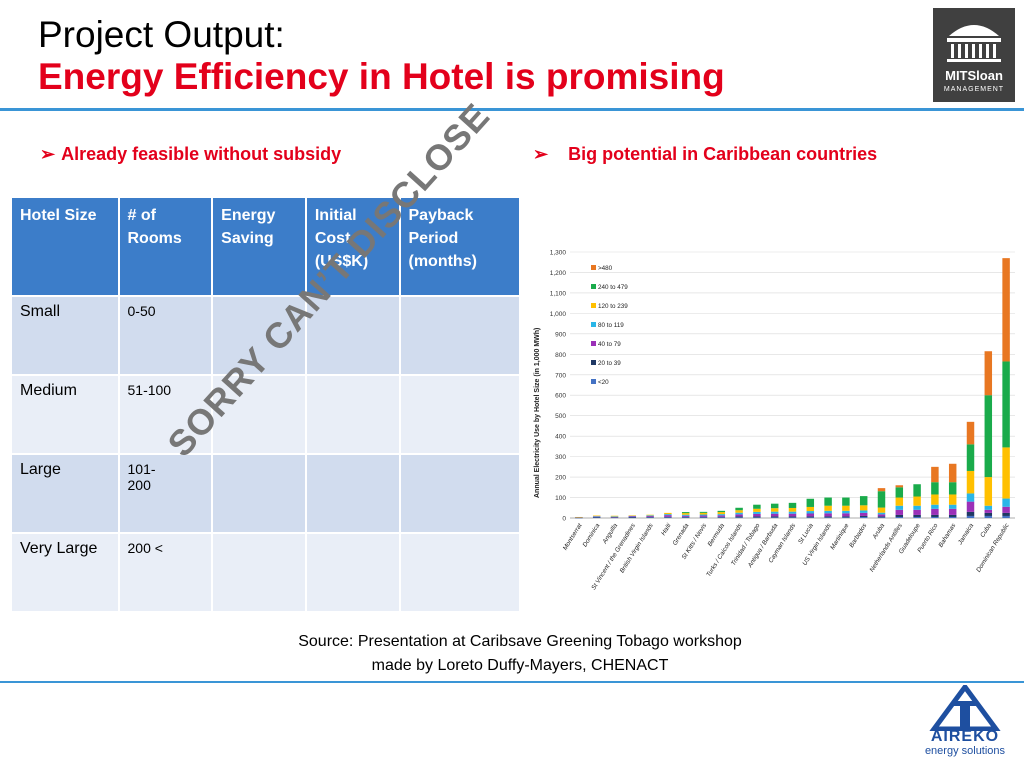  Describe the element at coordinates (512, 109) in the screenshot. I see `header-divider` at that location.